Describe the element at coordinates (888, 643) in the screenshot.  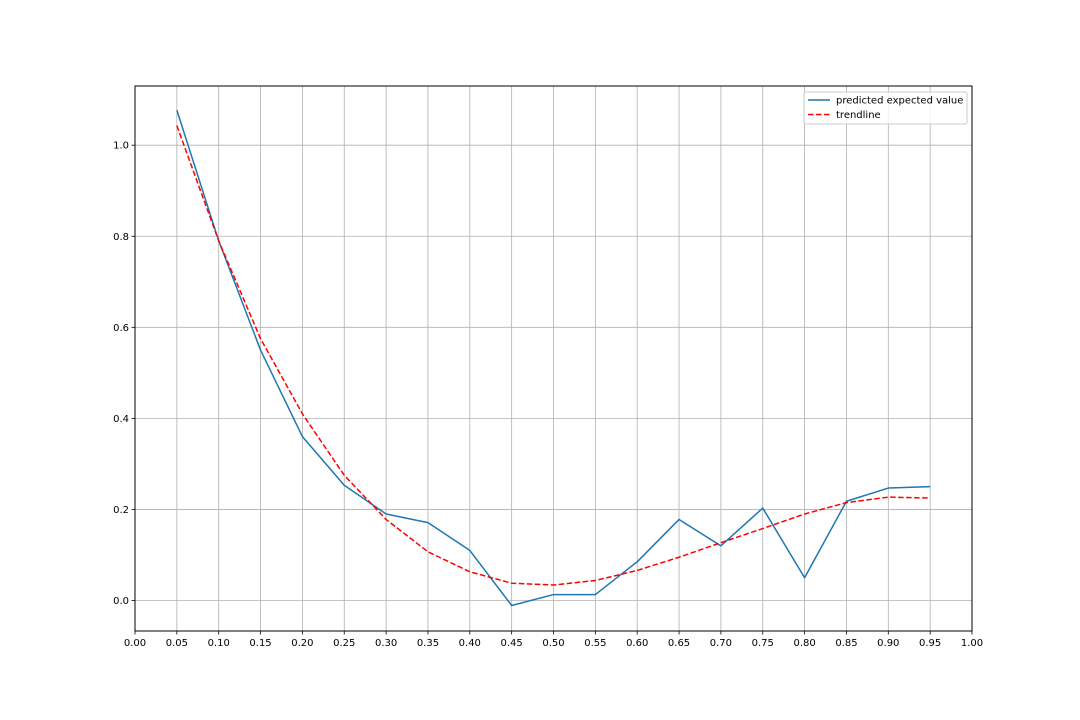
I see `x-tick-label: 0.90` at that location.